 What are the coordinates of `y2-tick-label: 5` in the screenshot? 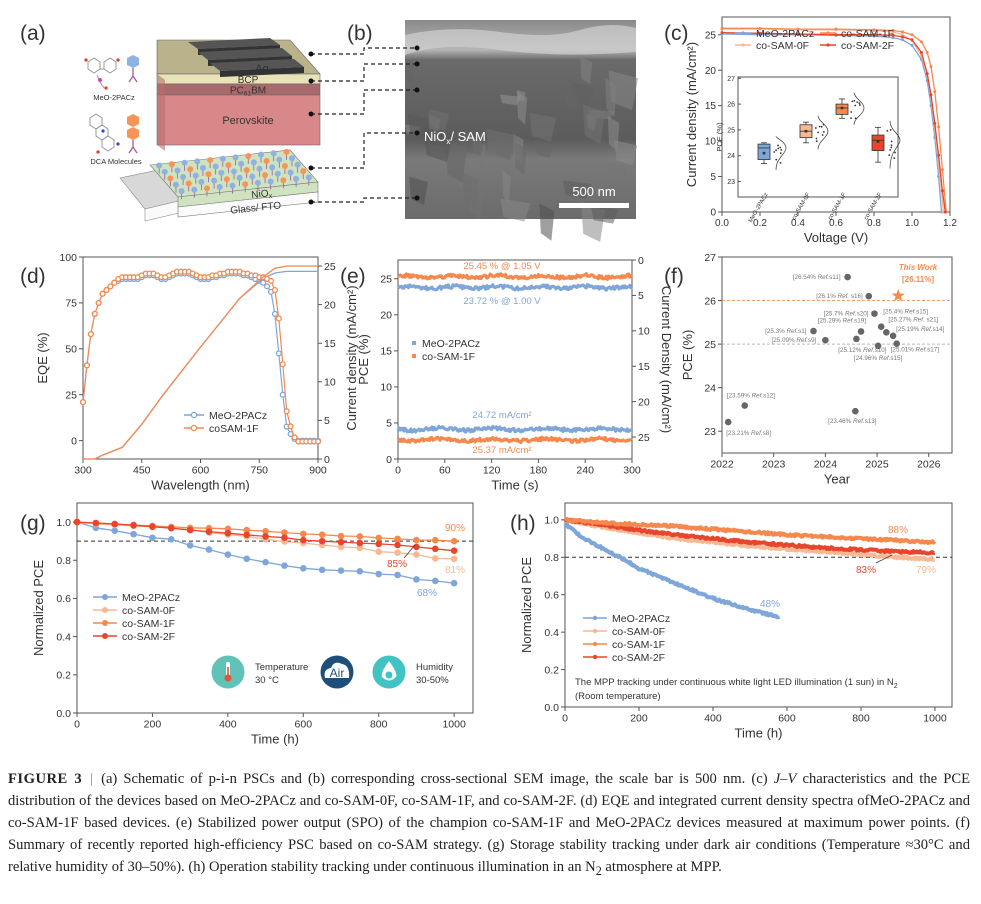 It's located at (327, 421).